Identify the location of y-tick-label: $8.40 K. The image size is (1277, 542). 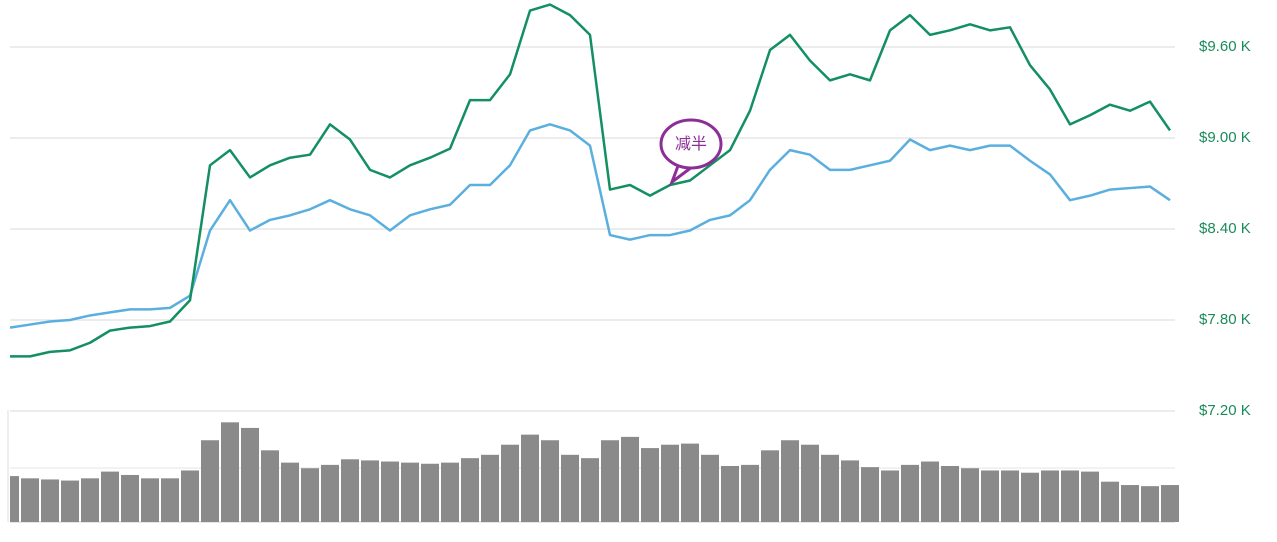
(1225, 228).